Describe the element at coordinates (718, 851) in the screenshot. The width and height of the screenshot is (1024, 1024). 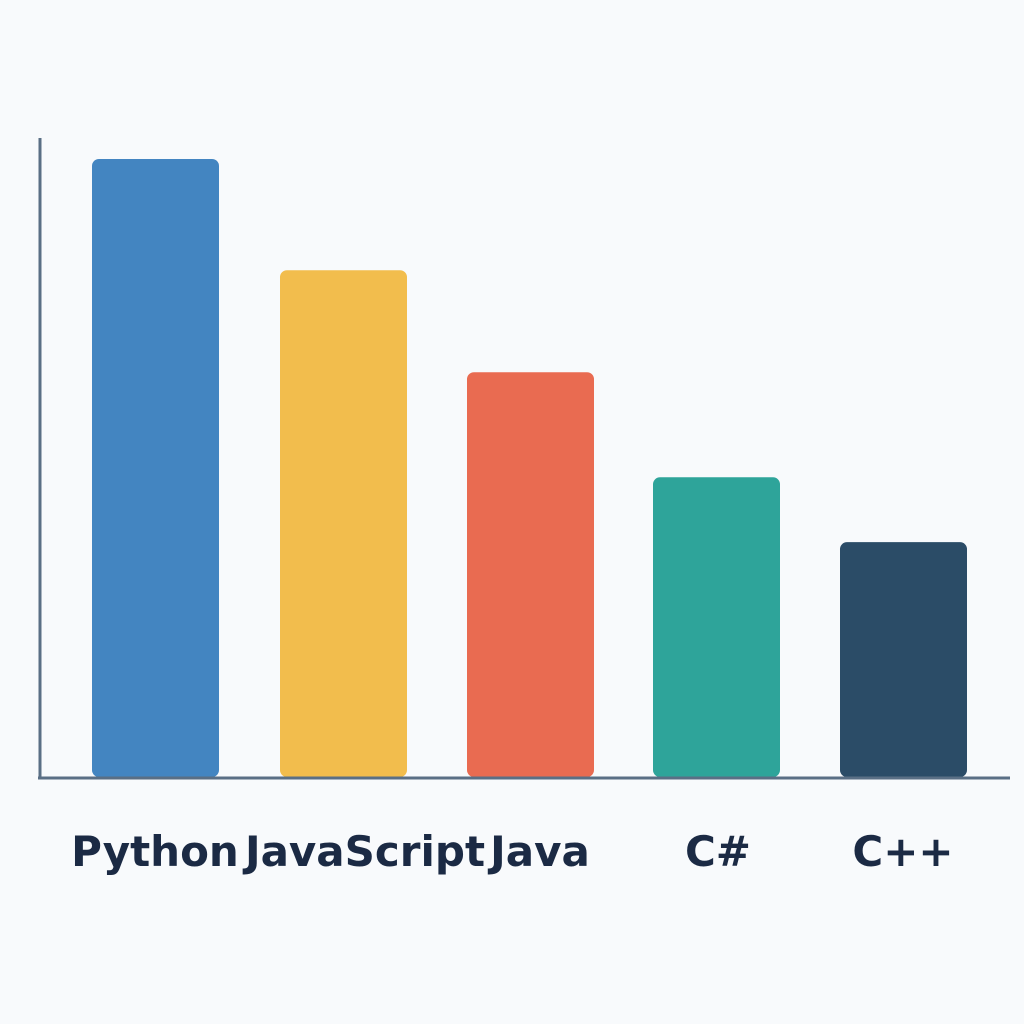
I see `x-tick-label: C#` at that location.